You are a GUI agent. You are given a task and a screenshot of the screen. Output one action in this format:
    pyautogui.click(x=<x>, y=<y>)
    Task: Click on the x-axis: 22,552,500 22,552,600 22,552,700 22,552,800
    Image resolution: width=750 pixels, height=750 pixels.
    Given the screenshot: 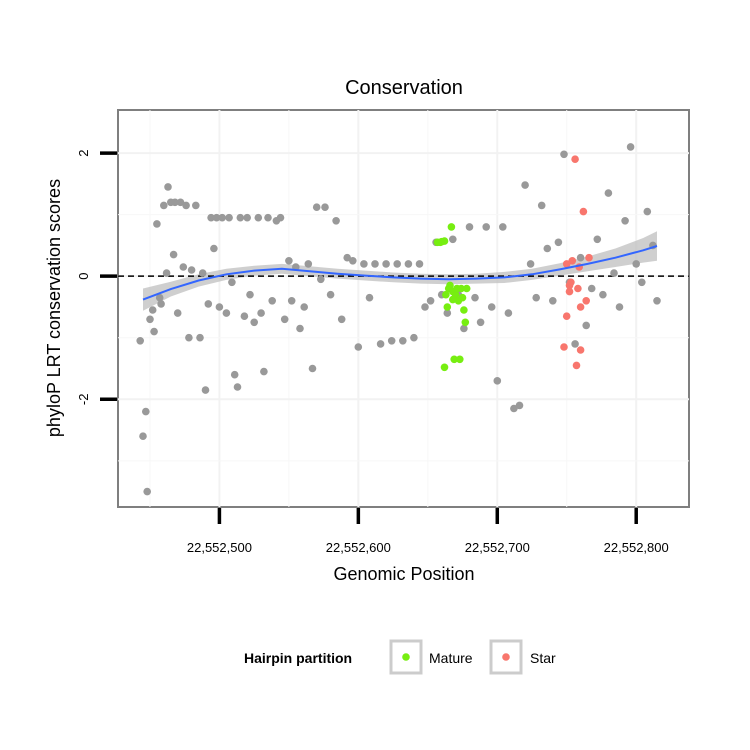 What is the action you would take?
    pyautogui.click(x=428, y=531)
    